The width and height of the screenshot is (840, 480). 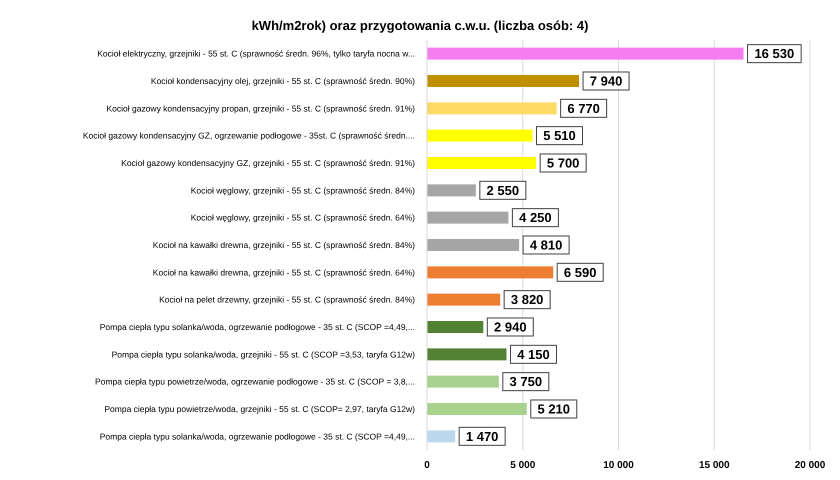 I want to click on y-tick-label: Kocioł gazowy kondensacyjny propan, grzejniki - 55 st. C (sprawność średn. 91%), so click(x=261, y=108).